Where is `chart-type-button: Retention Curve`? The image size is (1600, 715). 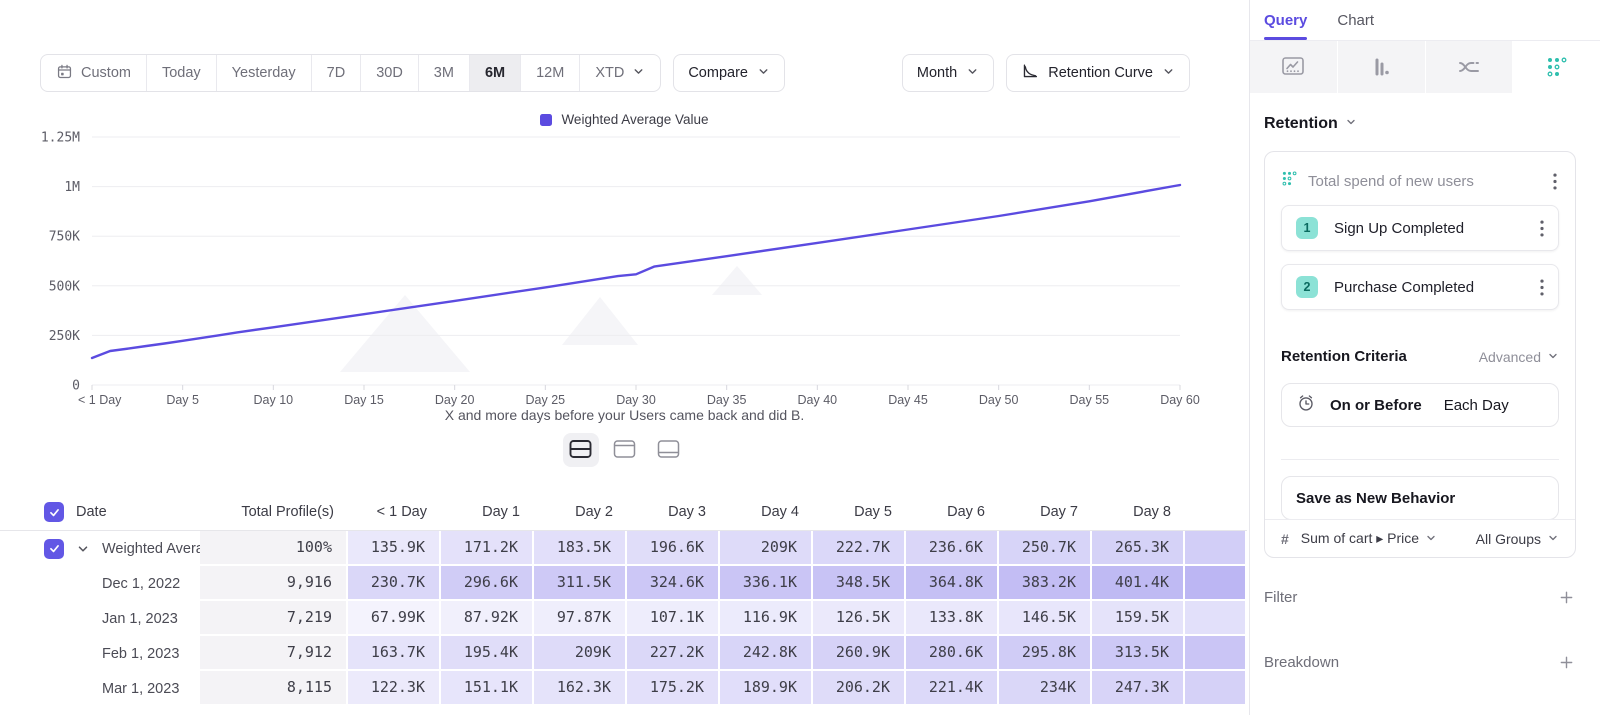
chart-type-button: Retention Curve is located at coordinates (1098, 73).